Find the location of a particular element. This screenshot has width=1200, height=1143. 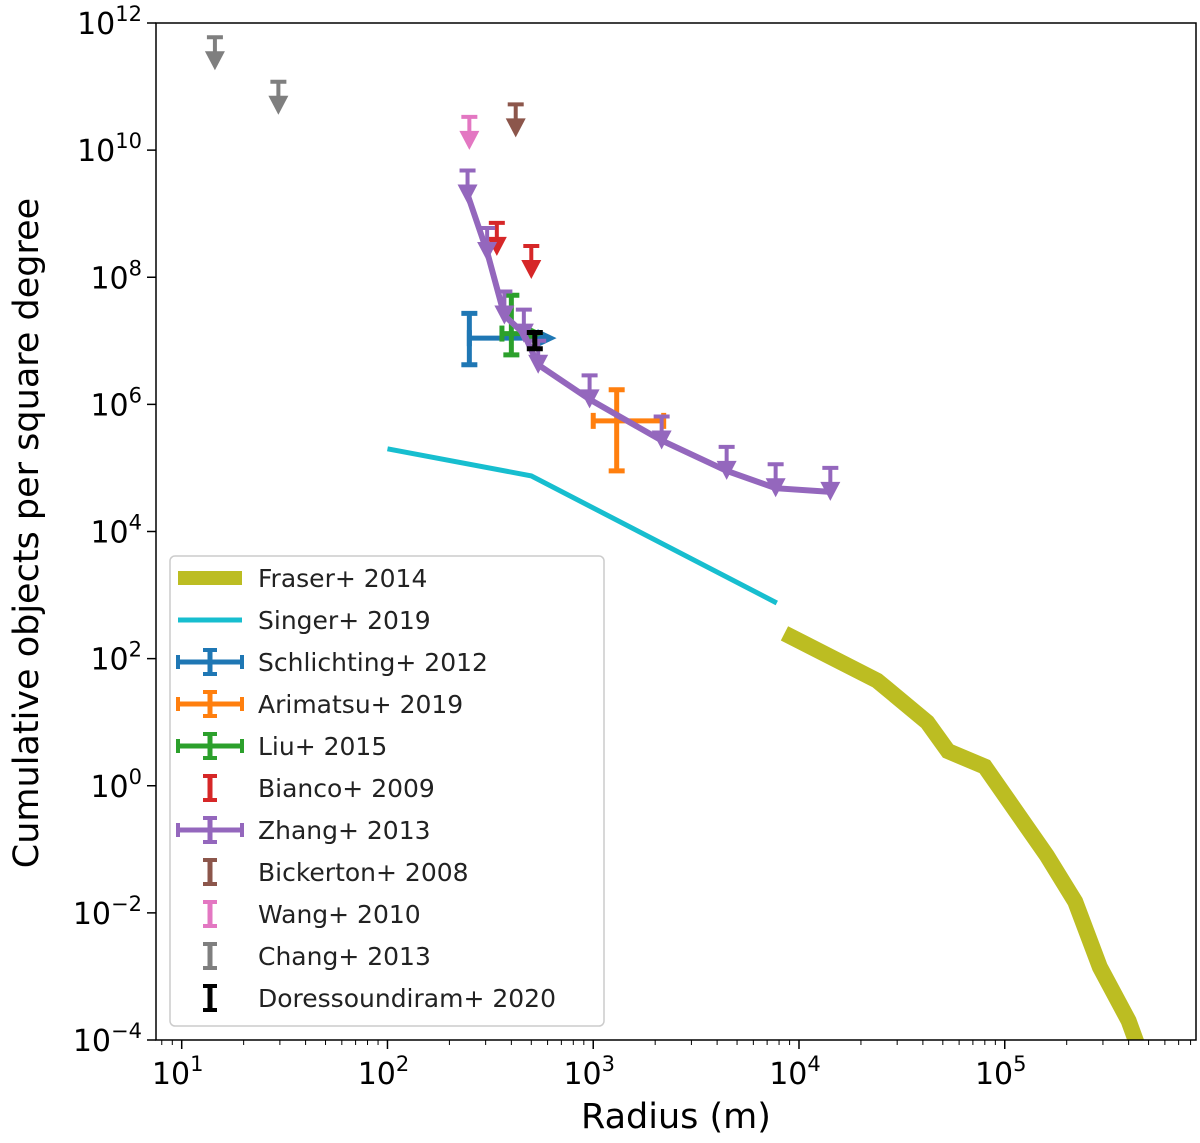

y-tick-label: 10⁴ is located at coordinates (116, 531).